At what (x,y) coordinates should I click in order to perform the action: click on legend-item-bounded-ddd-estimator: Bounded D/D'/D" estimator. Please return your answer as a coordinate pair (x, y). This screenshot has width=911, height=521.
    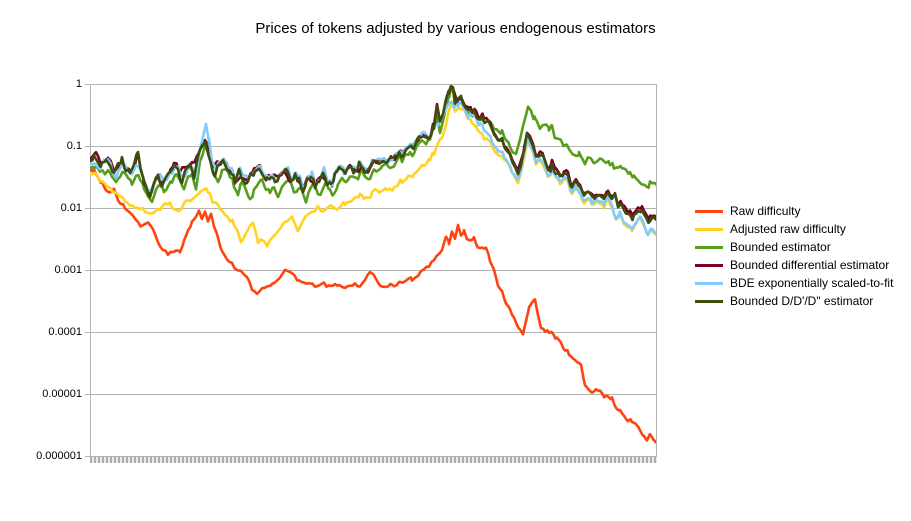
    Looking at the image, I should click on (794, 301).